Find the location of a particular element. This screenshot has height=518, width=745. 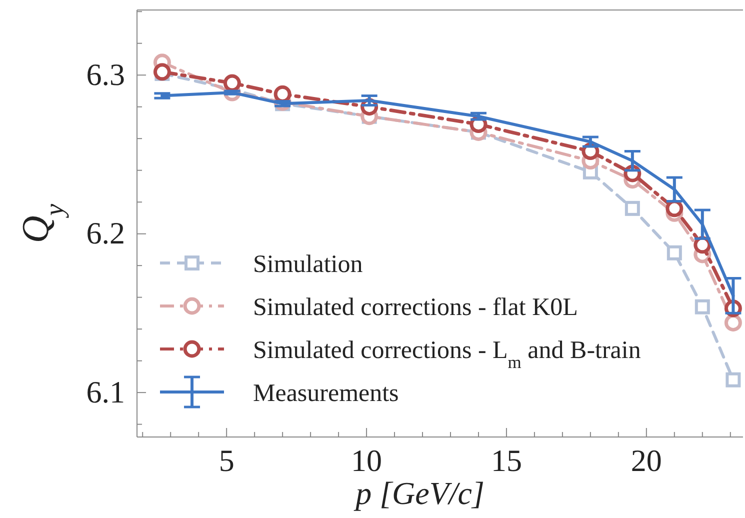

legend-label: Simulated corrections - flat K0L is located at coordinates (415, 307).